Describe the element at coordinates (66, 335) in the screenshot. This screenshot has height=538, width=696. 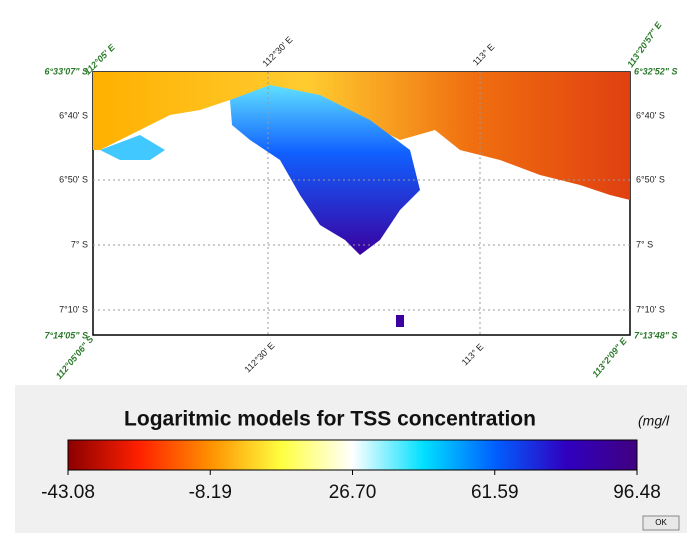
I see `corner-label: 7°14'05" S` at that location.